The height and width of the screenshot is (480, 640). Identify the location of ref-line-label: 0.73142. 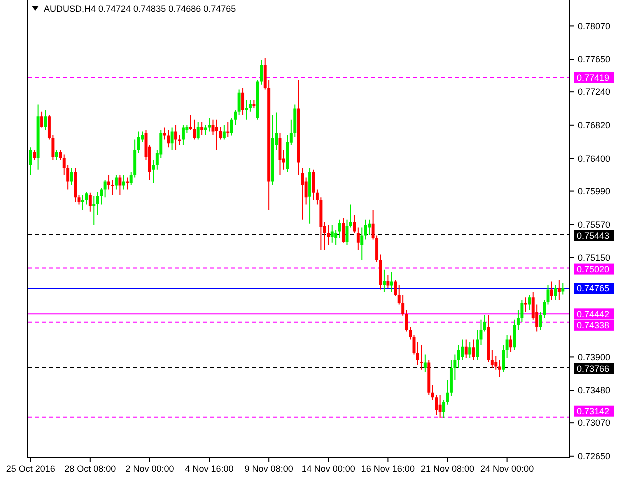
(593, 411).